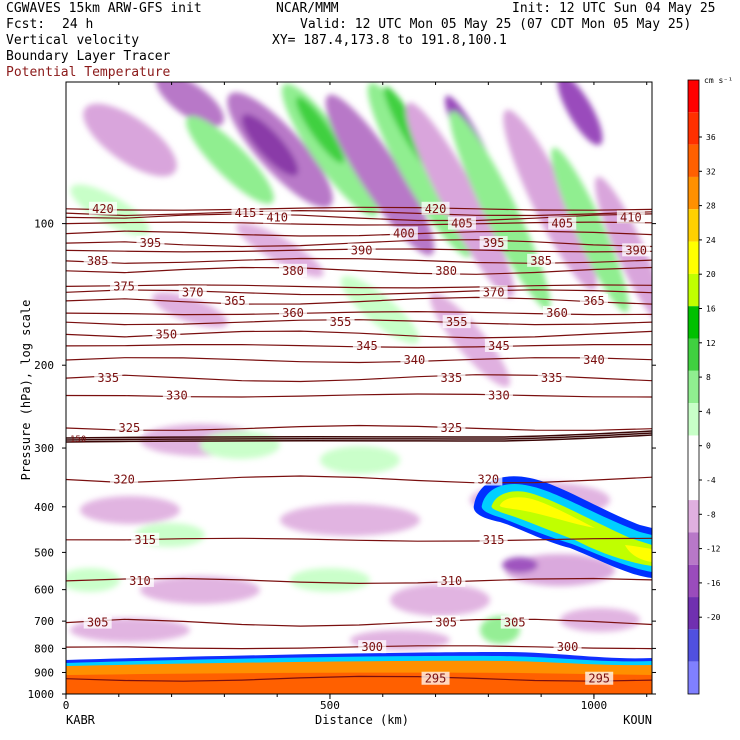 The height and width of the screenshot is (740, 740). I want to click on theta-contour-label: 330, so click(177, 396).